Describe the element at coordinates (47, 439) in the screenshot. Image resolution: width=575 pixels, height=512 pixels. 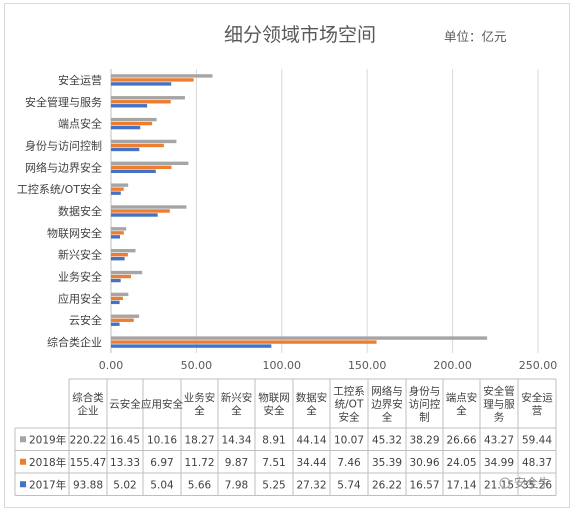
I see `legend-label: 2019年` at that location.